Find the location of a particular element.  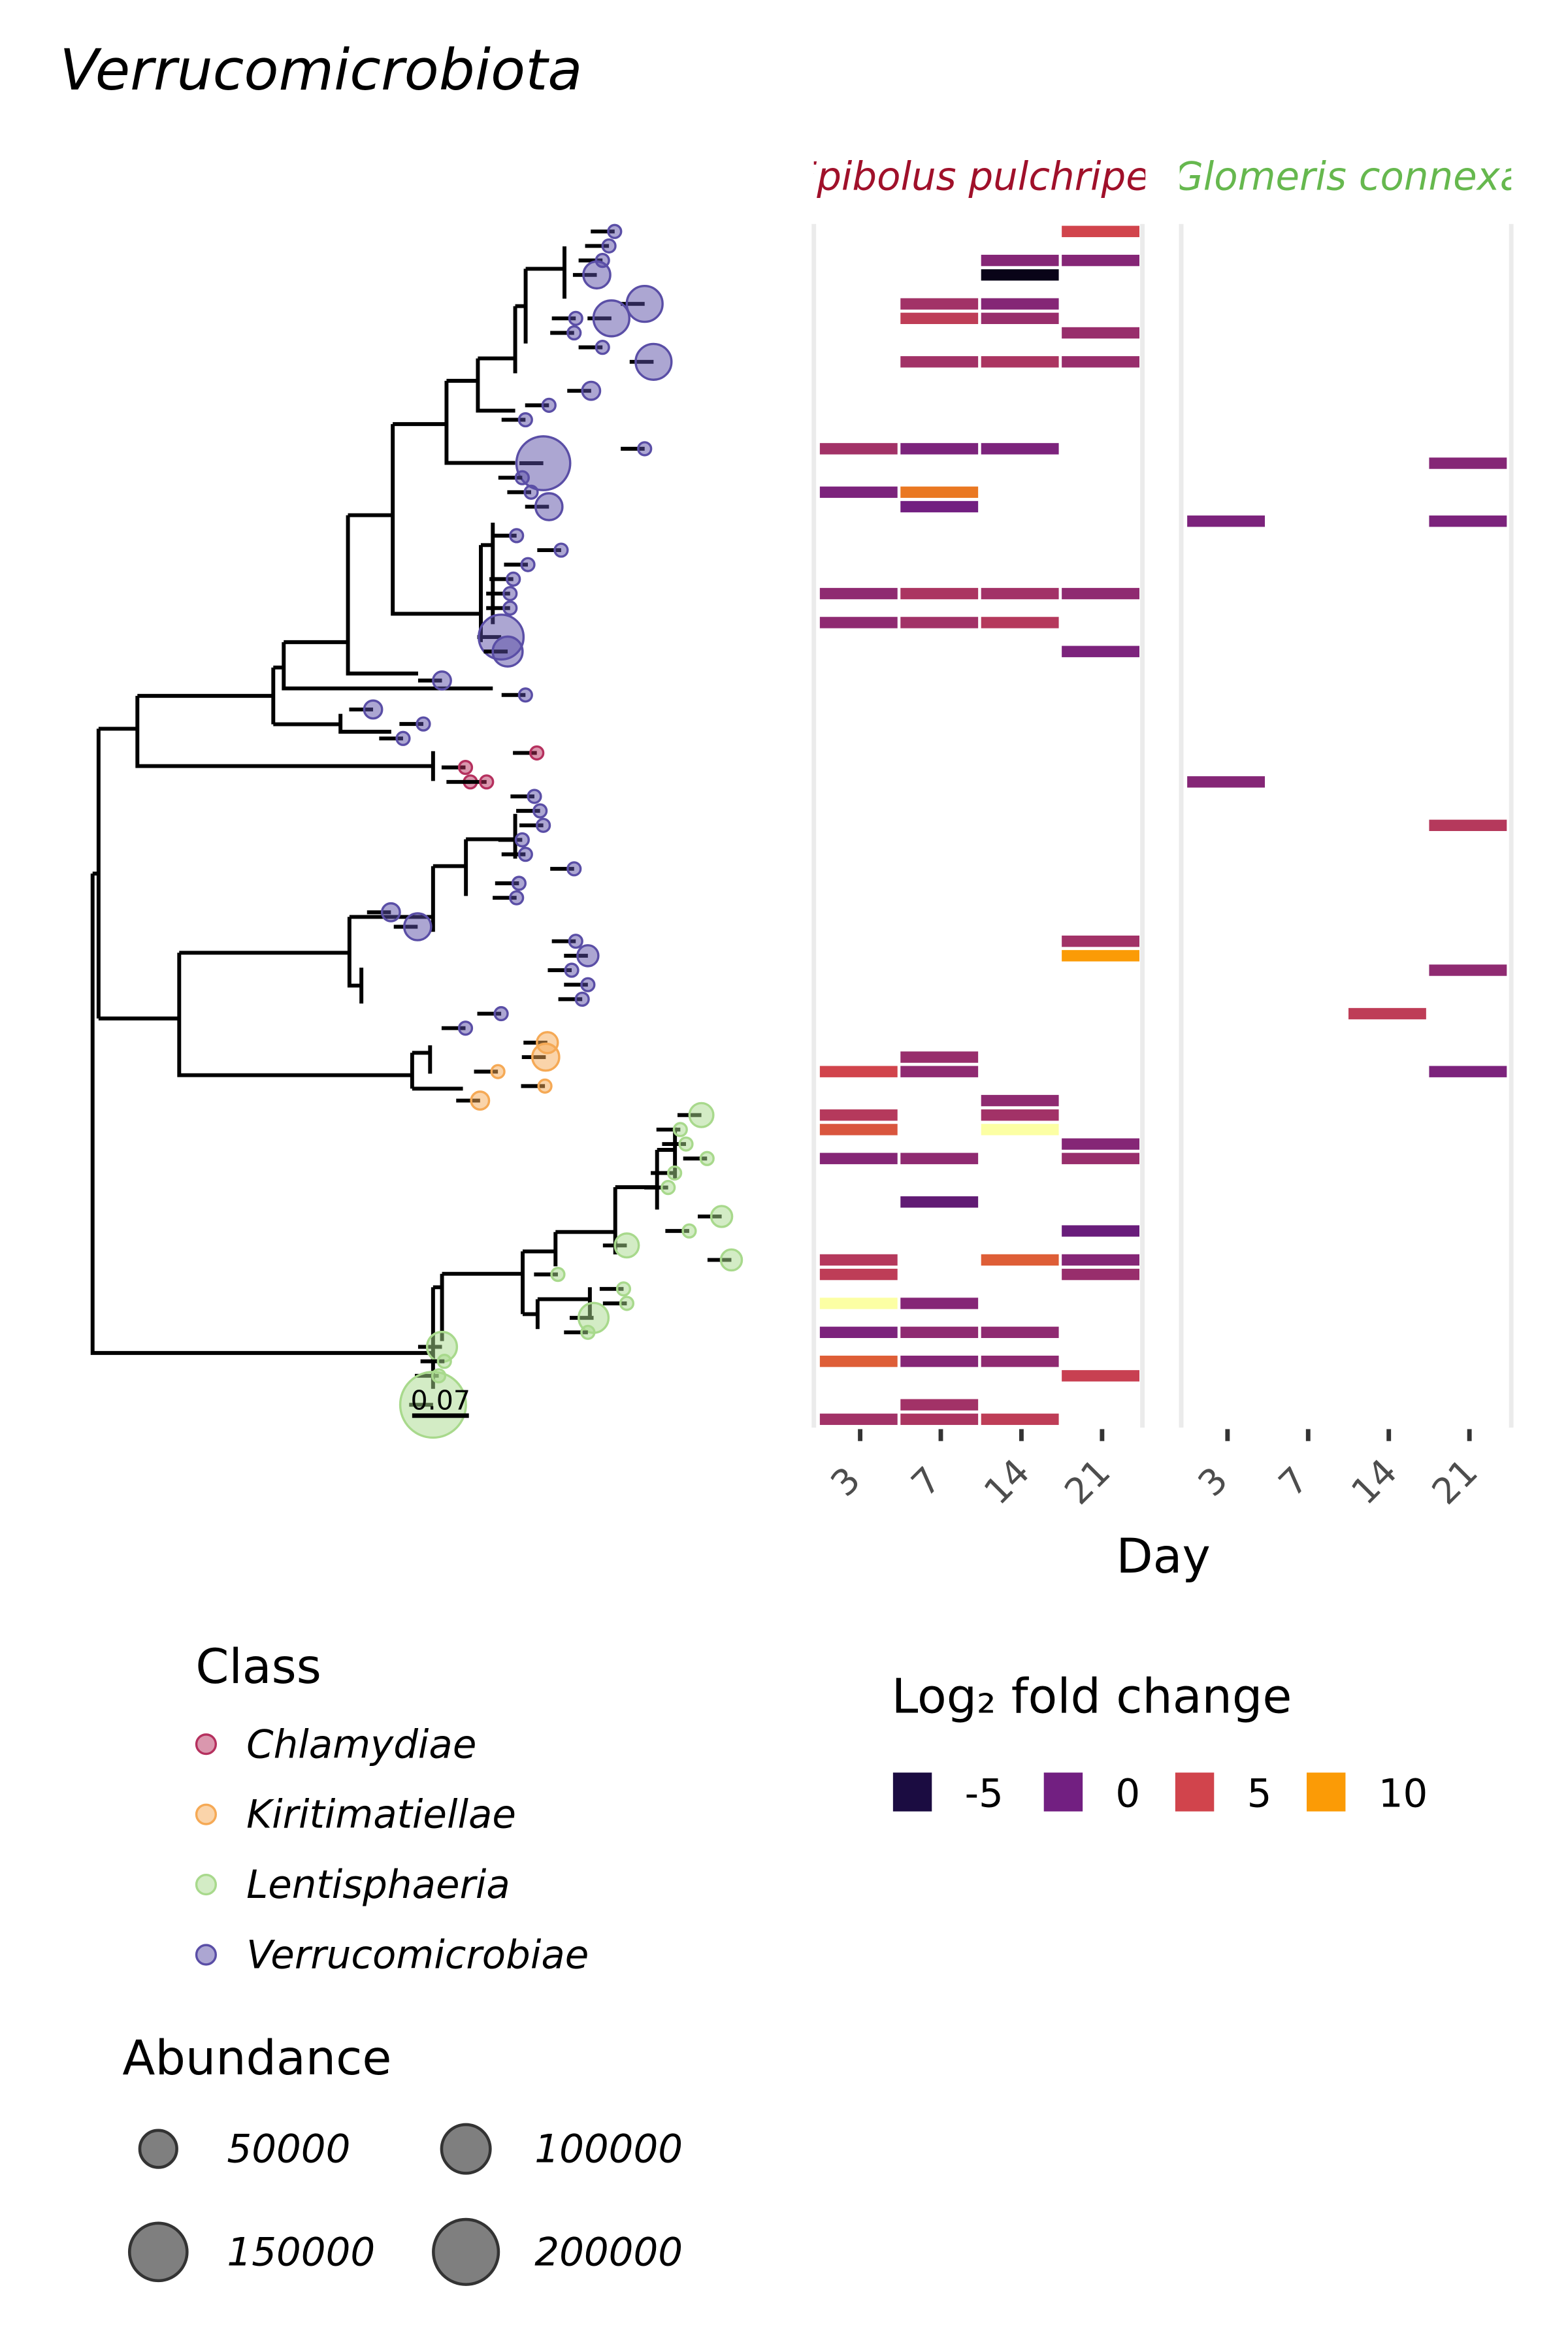

scale-bar-label: 0.07 is located at coordinates (440, 1400).